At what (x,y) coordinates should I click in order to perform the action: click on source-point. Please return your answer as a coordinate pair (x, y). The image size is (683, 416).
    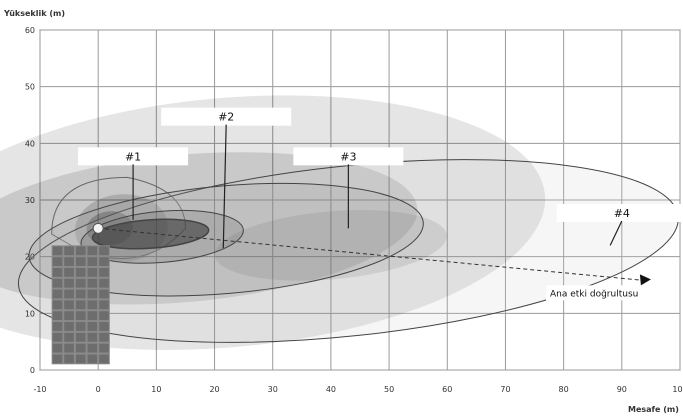
    Looking at the image, I should click on (98, 228).